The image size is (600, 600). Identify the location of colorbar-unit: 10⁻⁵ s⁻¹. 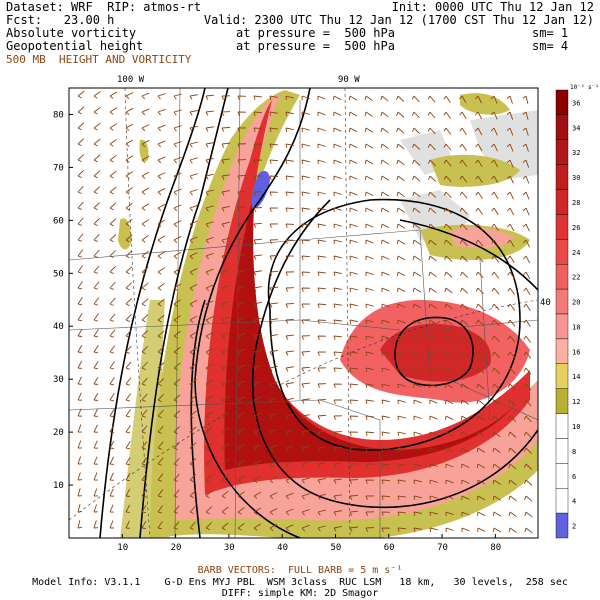
(584, 87).